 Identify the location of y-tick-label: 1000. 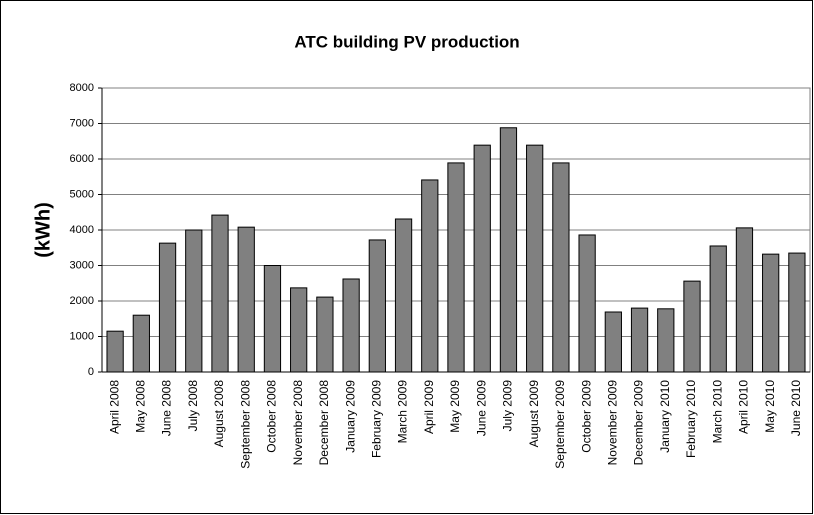
(82, 336).